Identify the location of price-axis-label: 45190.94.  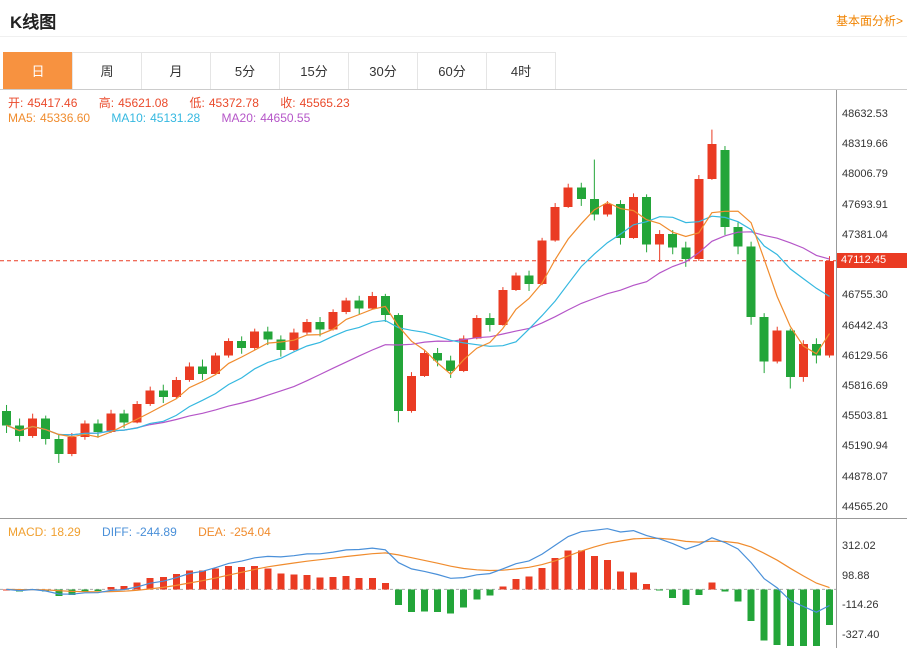
(865, 446).